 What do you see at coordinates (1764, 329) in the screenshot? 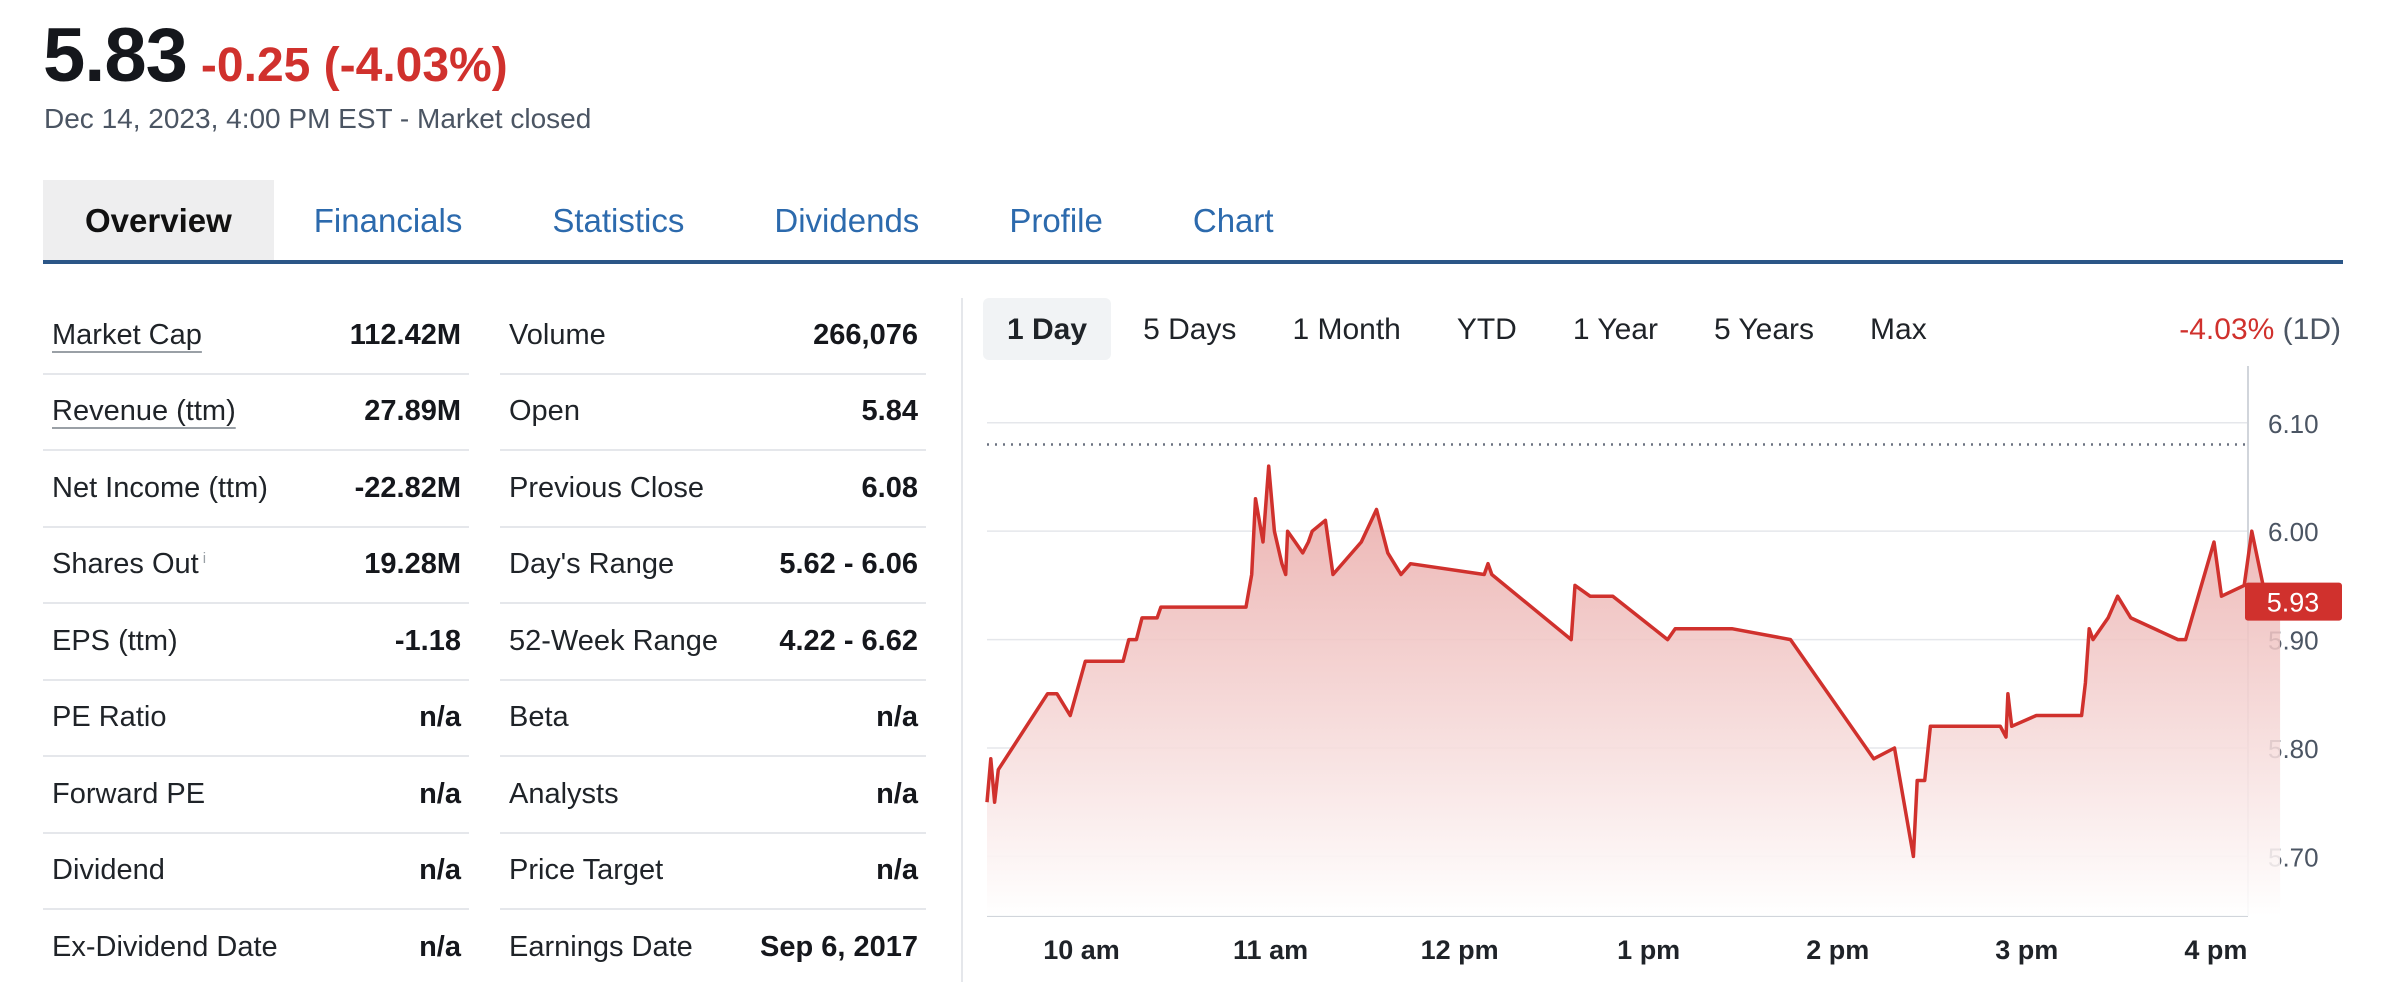
I see `range-5-years: 5 Years` at bounding box center [1764, 329].